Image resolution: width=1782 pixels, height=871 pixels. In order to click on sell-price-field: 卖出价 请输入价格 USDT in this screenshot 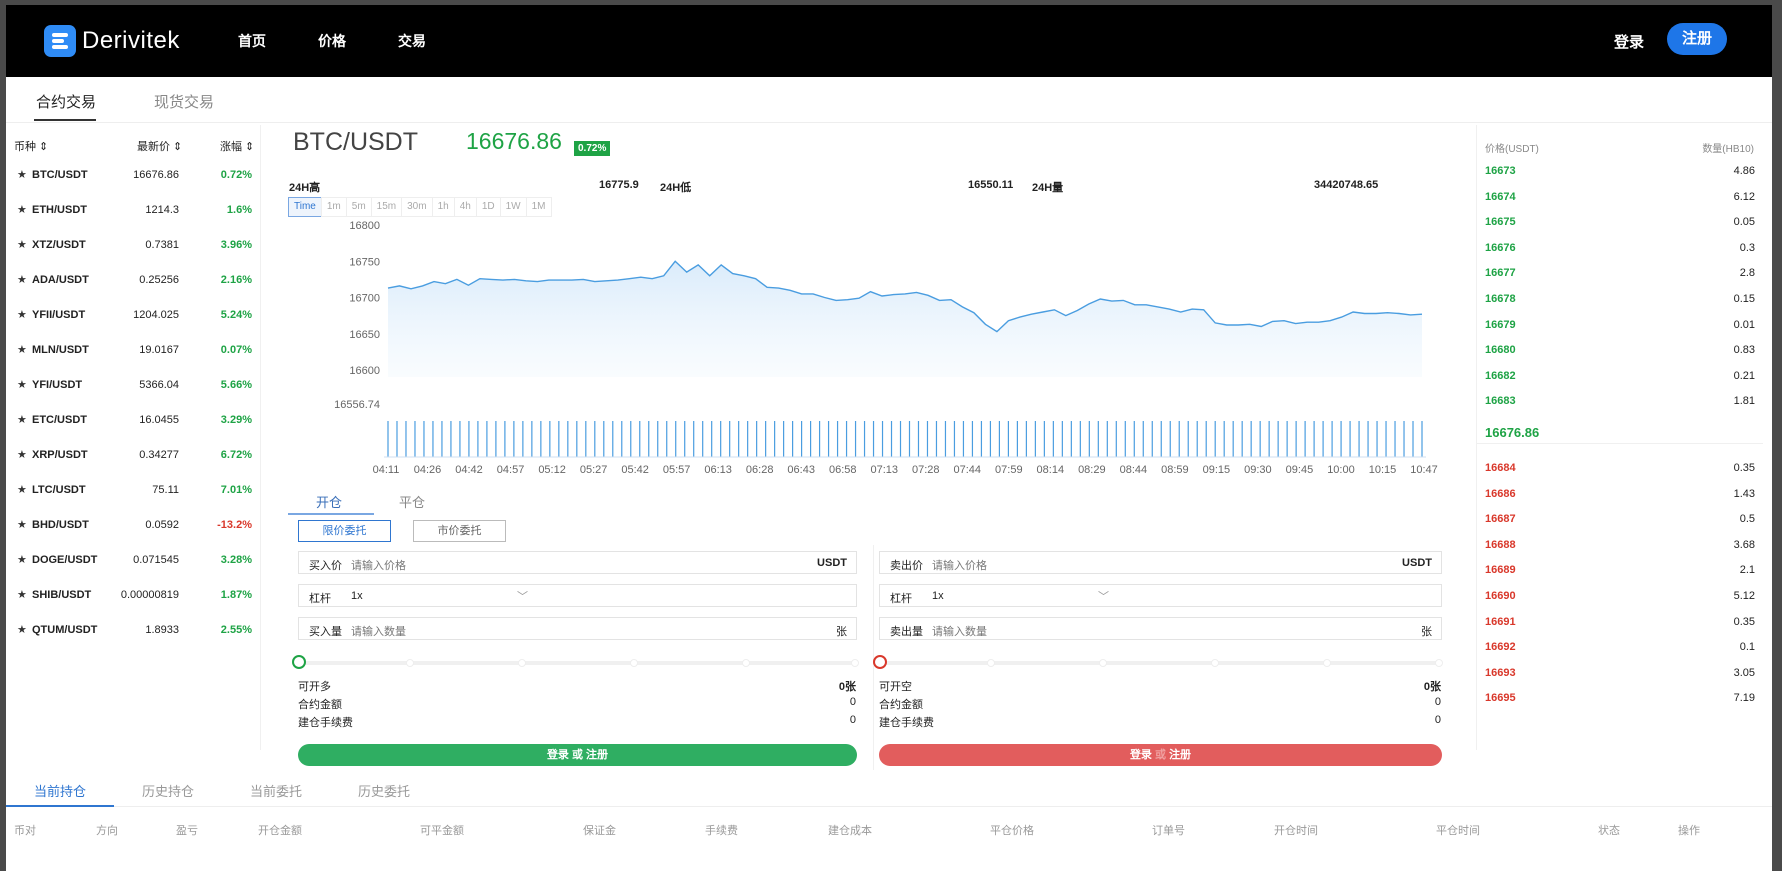, I will do `click(1160, 562)`.